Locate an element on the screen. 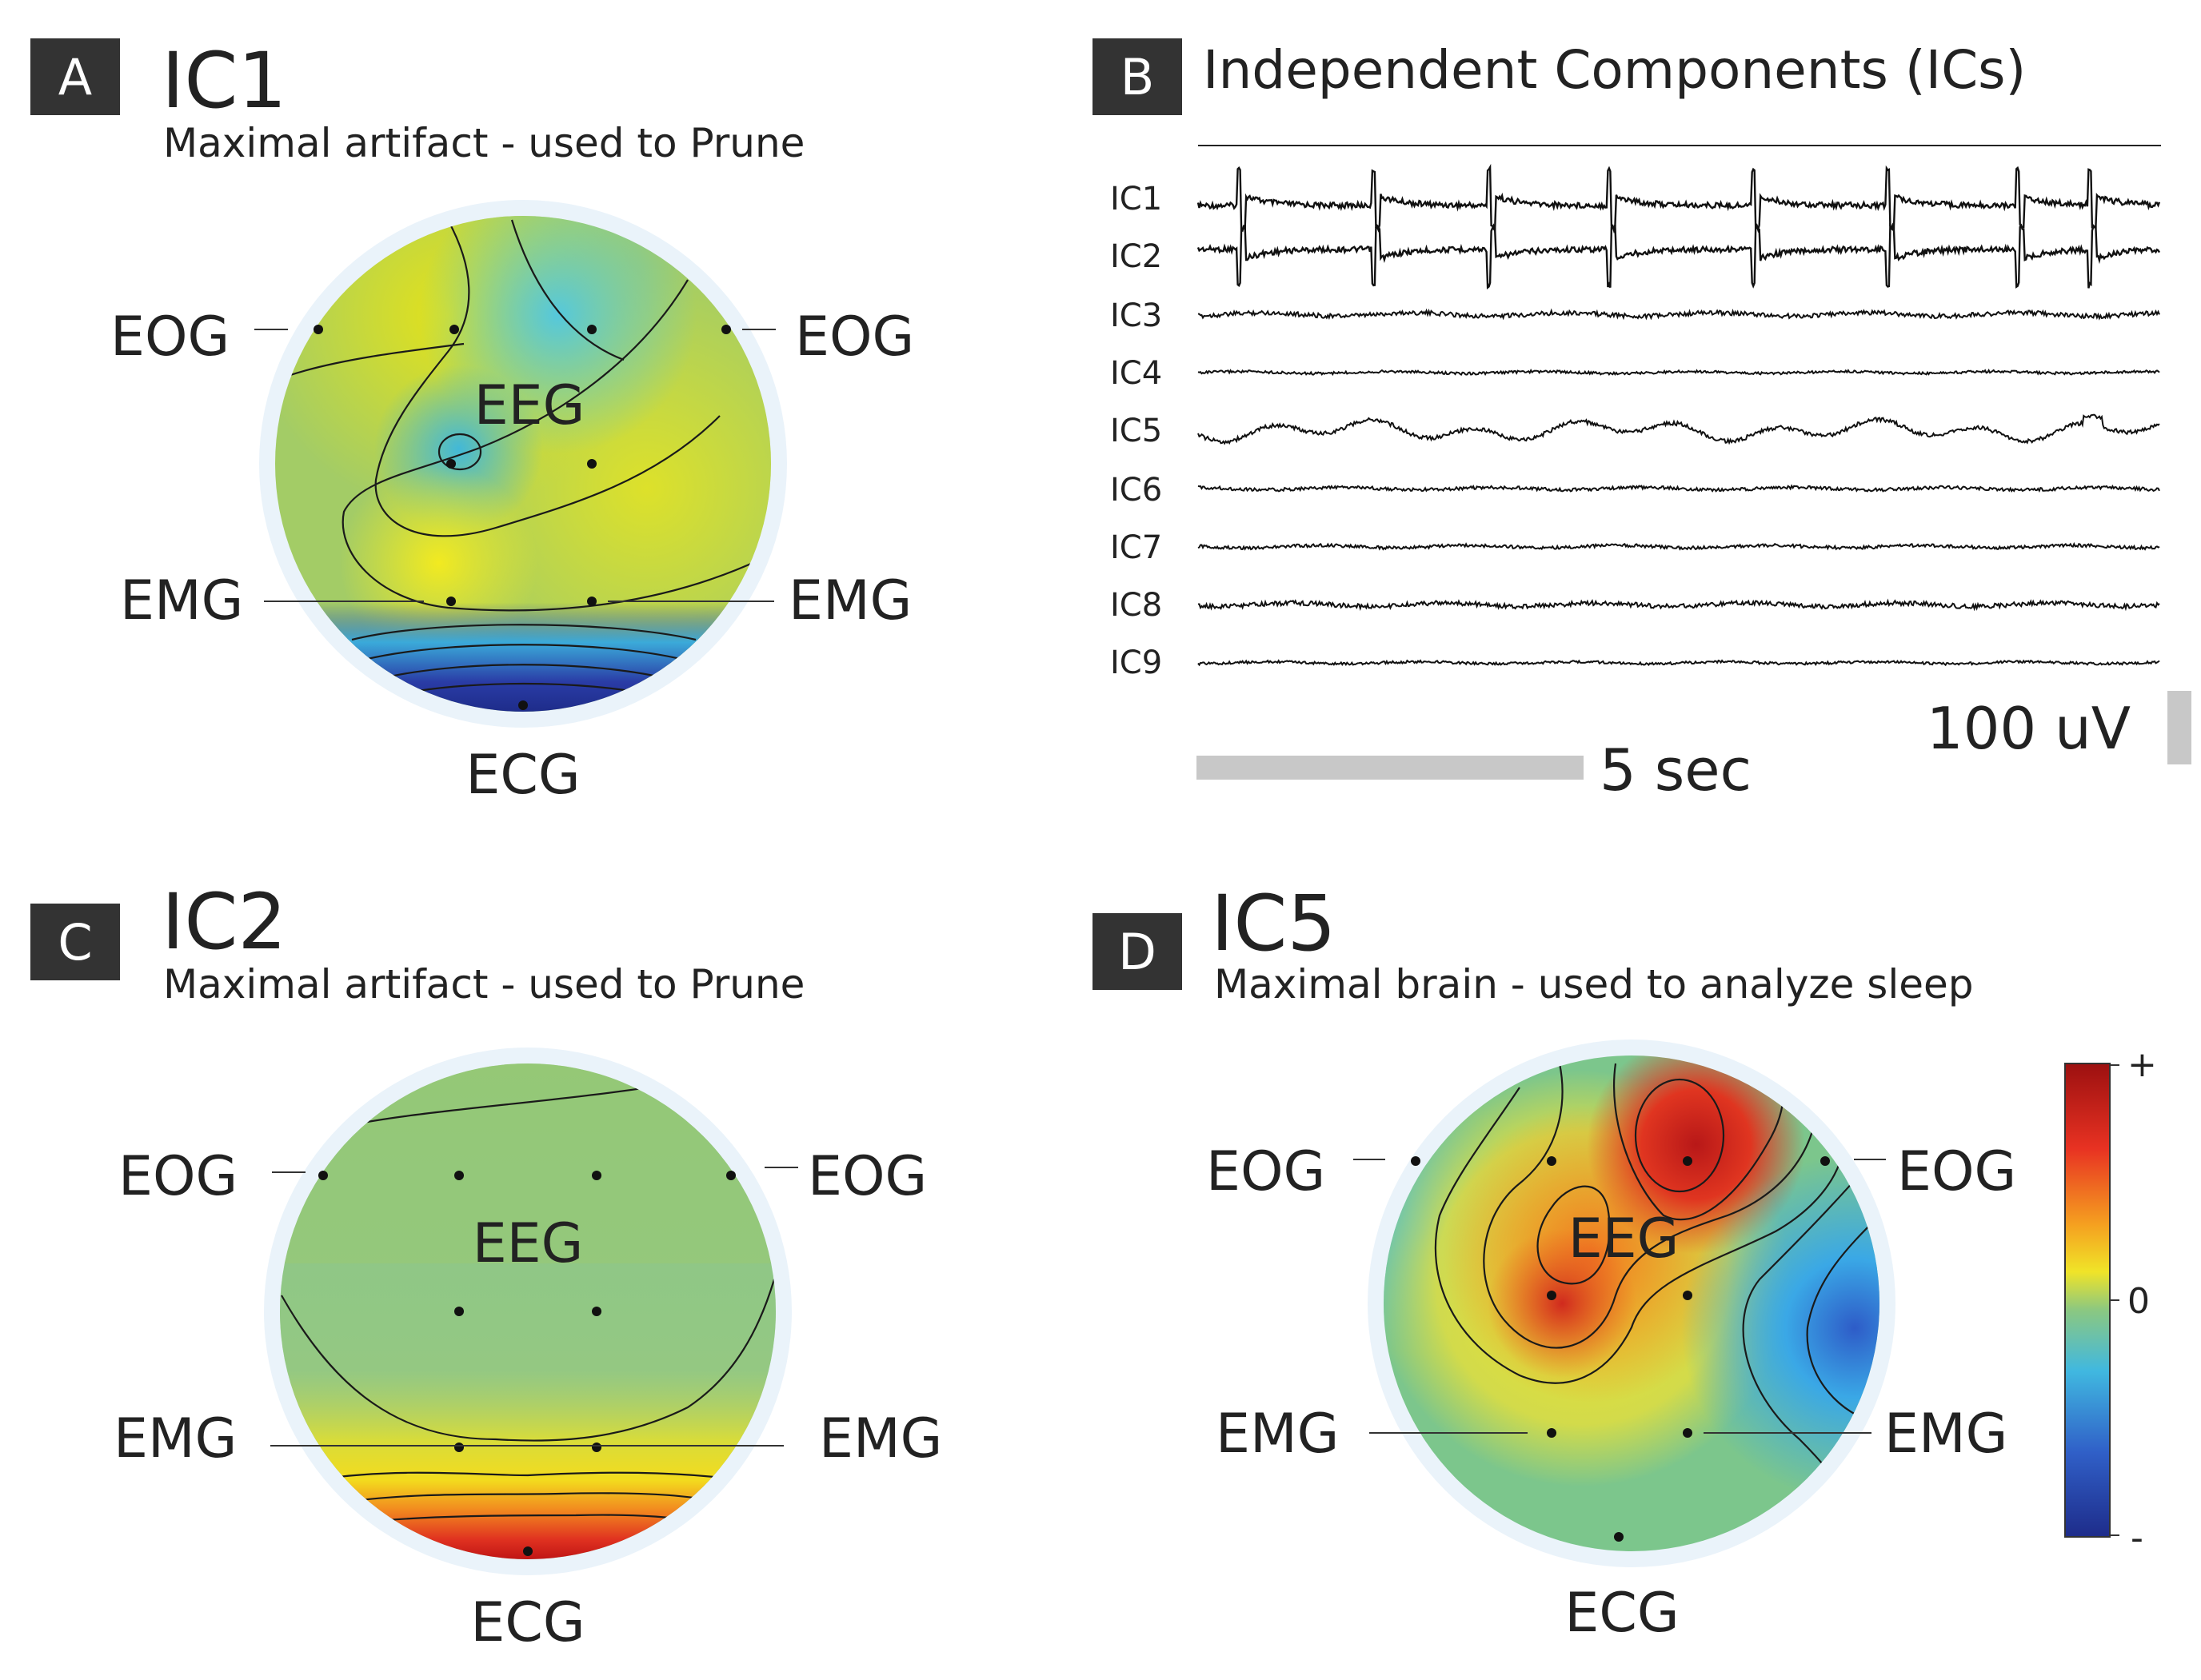  panel-a-letter: A is located at coordinates (75, 77).